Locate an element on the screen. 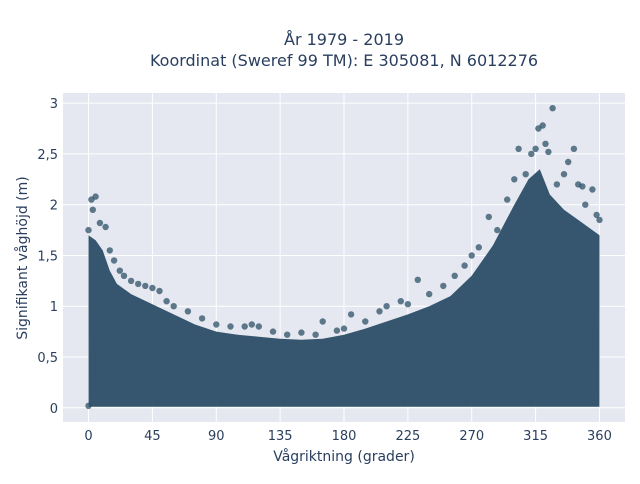 The width and height of the screenshot is (640, 484). y-tick-label: 2 is located at coordinates (54, 206).